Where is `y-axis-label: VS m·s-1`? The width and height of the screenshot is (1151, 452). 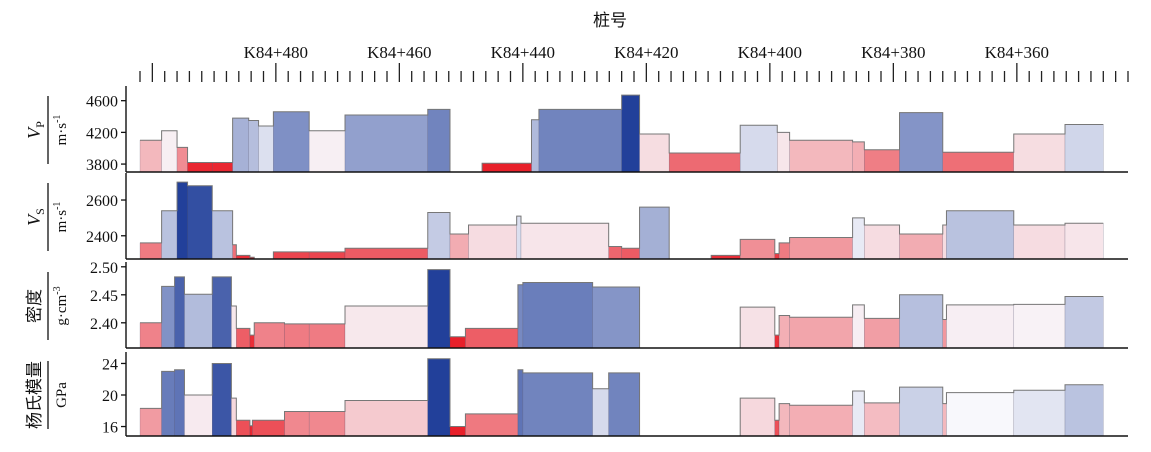
y-axis-label: VS m·s-1 is located at coordinates (47, 217).